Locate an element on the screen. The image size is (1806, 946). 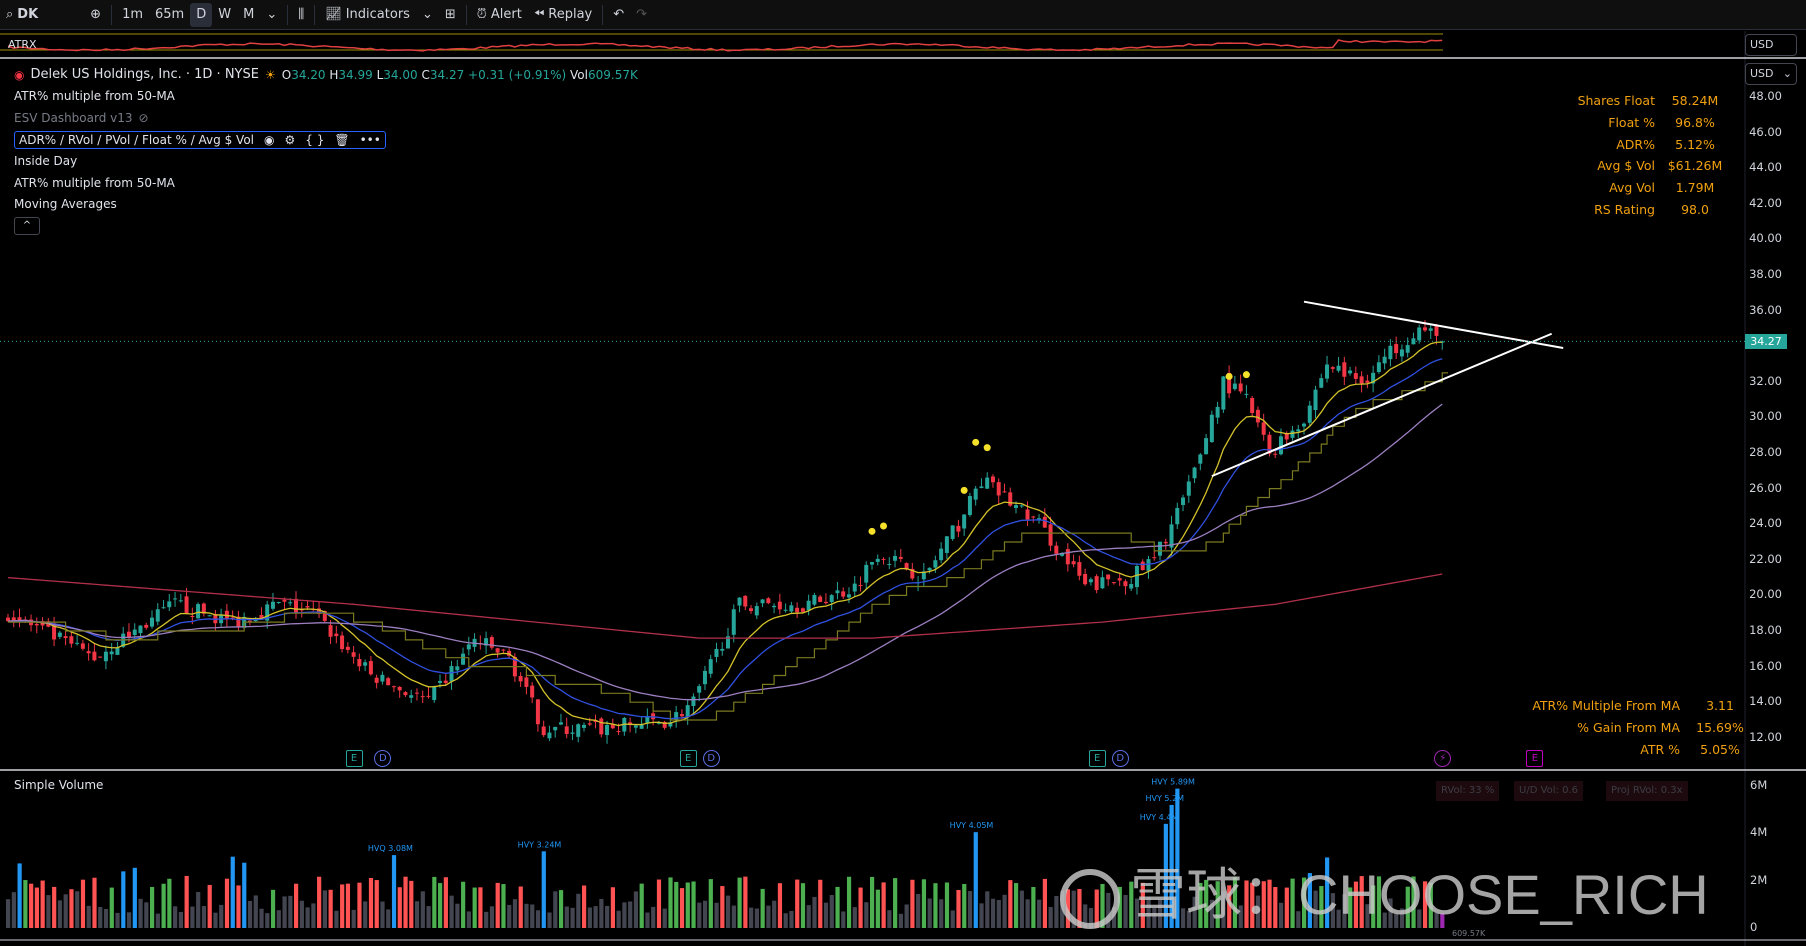
stat-row: Shares Float 58.24M is located at coordinates (1652, 101).